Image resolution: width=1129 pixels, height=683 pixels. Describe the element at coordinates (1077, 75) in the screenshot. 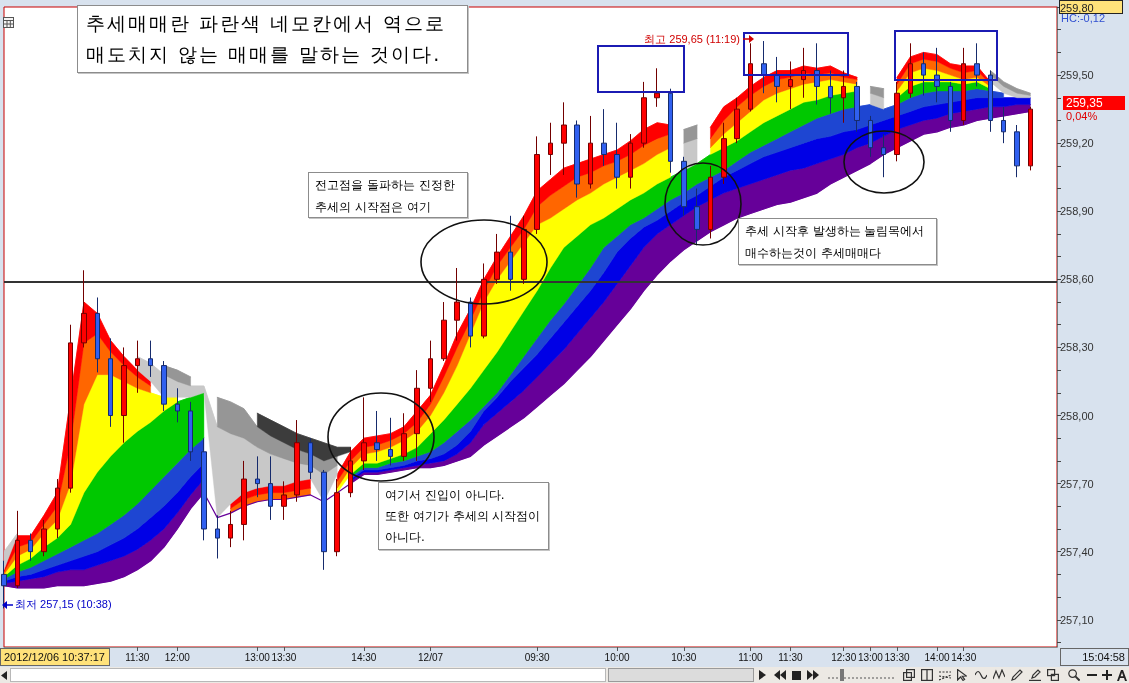

I see `y-tick-label: 259,50` at that location.